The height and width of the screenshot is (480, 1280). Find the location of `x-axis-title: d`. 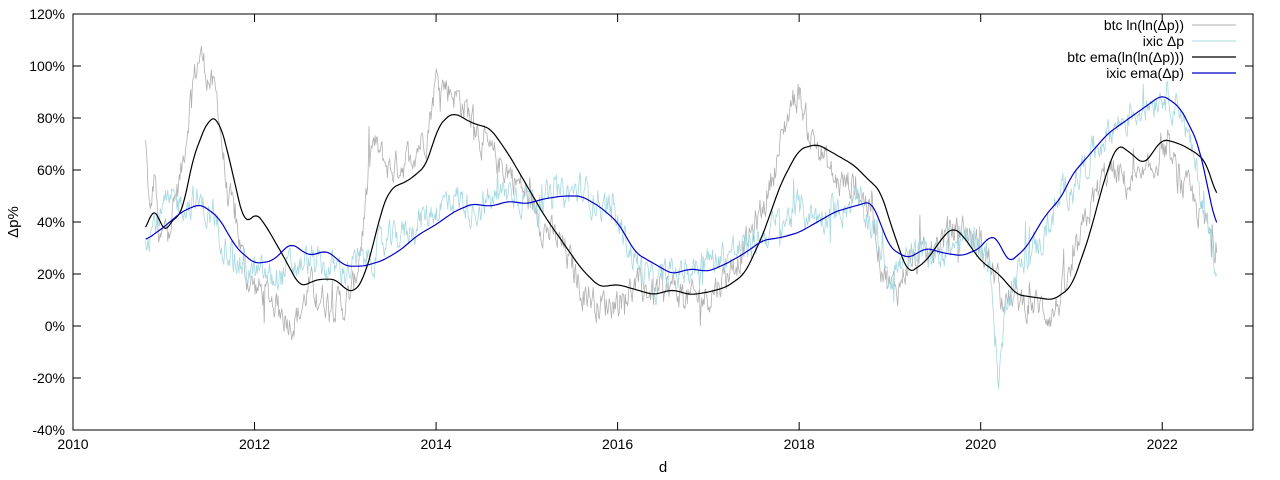

x-axis-title: d is located at coordinates (663, 467).